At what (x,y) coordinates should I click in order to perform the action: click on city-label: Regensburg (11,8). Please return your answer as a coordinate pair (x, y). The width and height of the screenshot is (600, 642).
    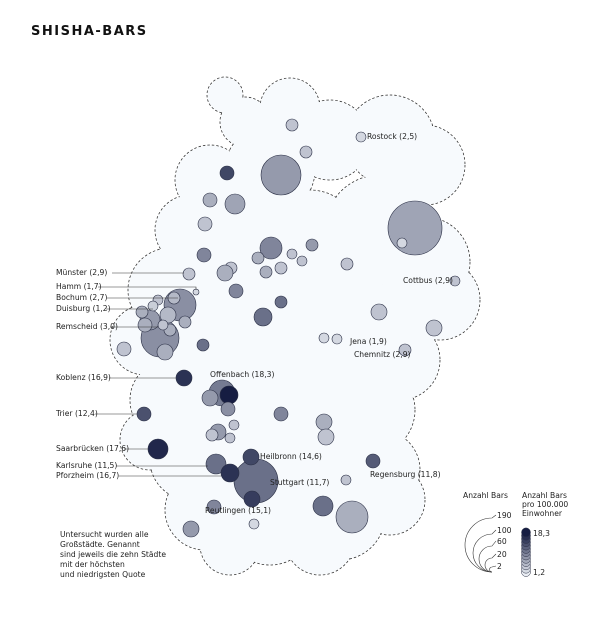
    Looking at the image, I should click on (405, 474).